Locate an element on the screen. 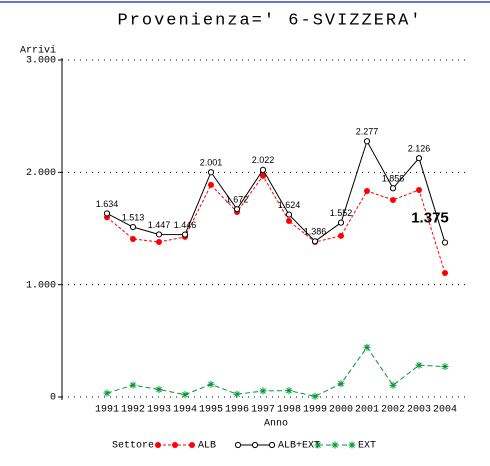 This screenshot has width=490, height=466. data-label: 2.001 is located at coordinates (211, 163).